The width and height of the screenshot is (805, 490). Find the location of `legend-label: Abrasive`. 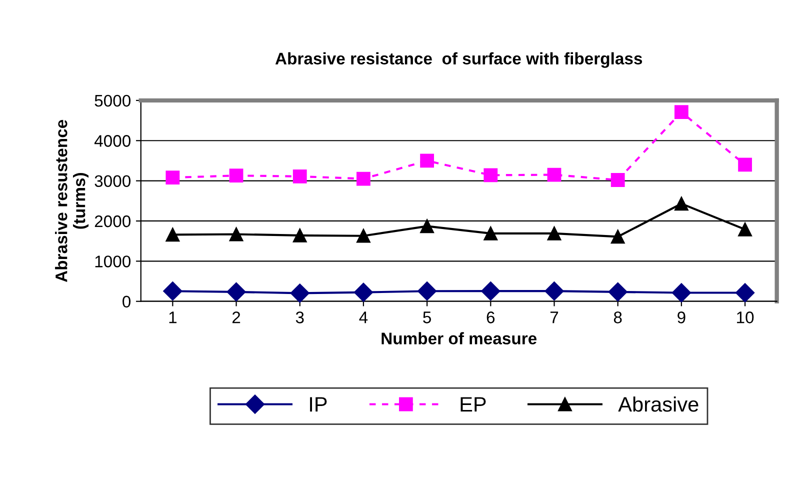

legend-label: Abrasive is located at coordinates (658, 404).